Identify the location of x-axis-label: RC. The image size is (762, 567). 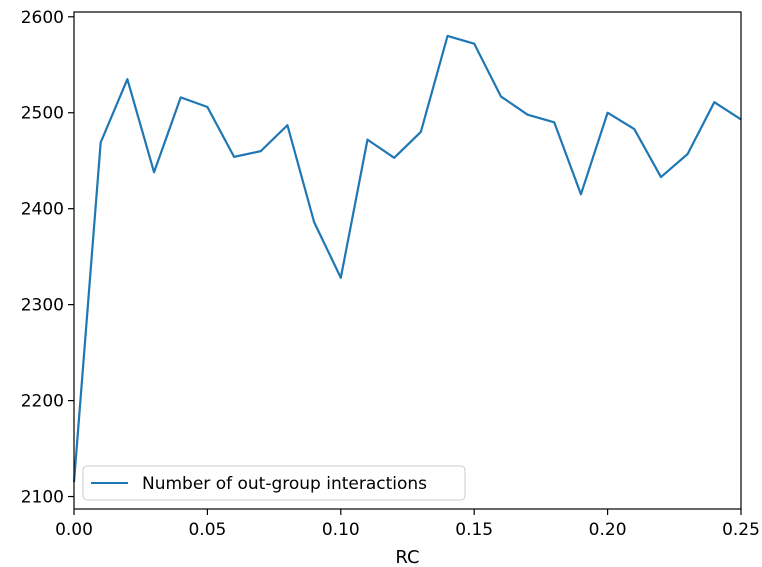
(407, 557).